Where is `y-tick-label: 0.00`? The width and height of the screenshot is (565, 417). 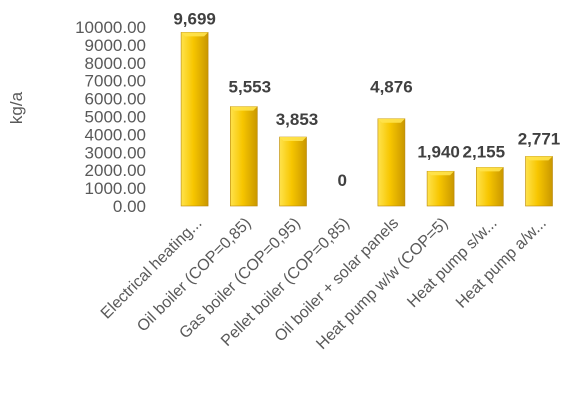 y-tick-label: 0.00 is located at coordinates (129, 206).